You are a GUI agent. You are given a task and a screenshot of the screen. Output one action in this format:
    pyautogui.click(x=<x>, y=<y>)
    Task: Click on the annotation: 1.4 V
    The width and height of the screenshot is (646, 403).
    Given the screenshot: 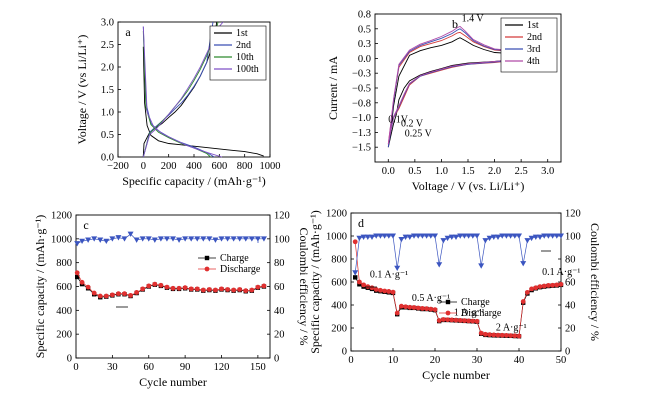 What is the action you would take?
    pyautogui.click(x=473, y=19)
    